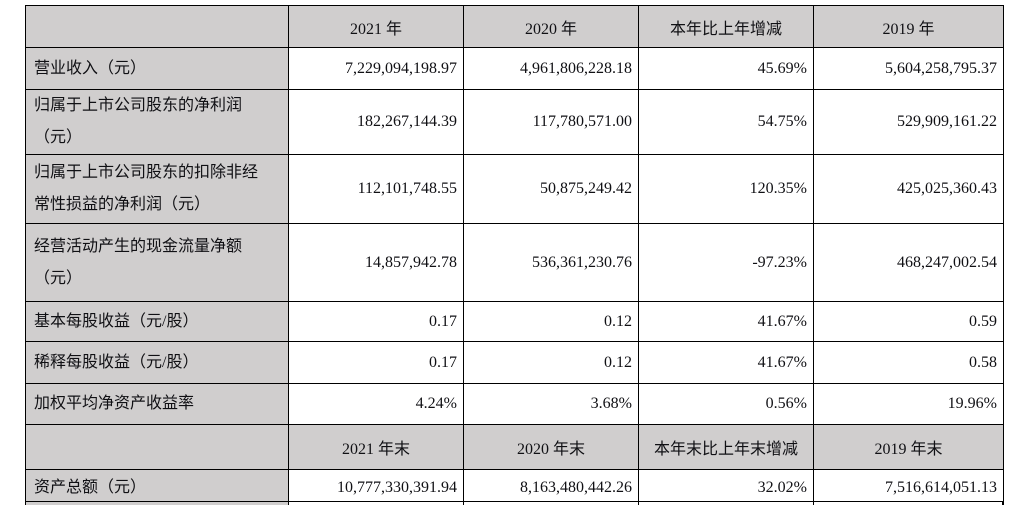 The width and height of the screenshot is (1012, 505). I want to click on value-change: 32.02%, so click(726, 487).